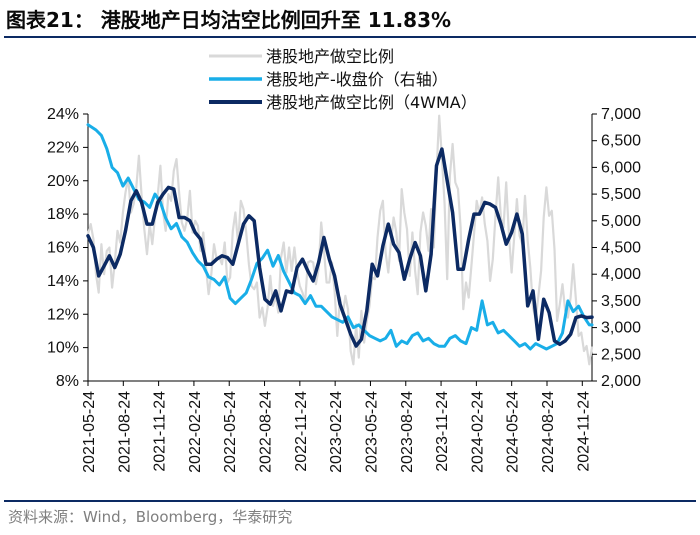  I want to click on y-right-tick-label: 2,500, so click(621, 354).